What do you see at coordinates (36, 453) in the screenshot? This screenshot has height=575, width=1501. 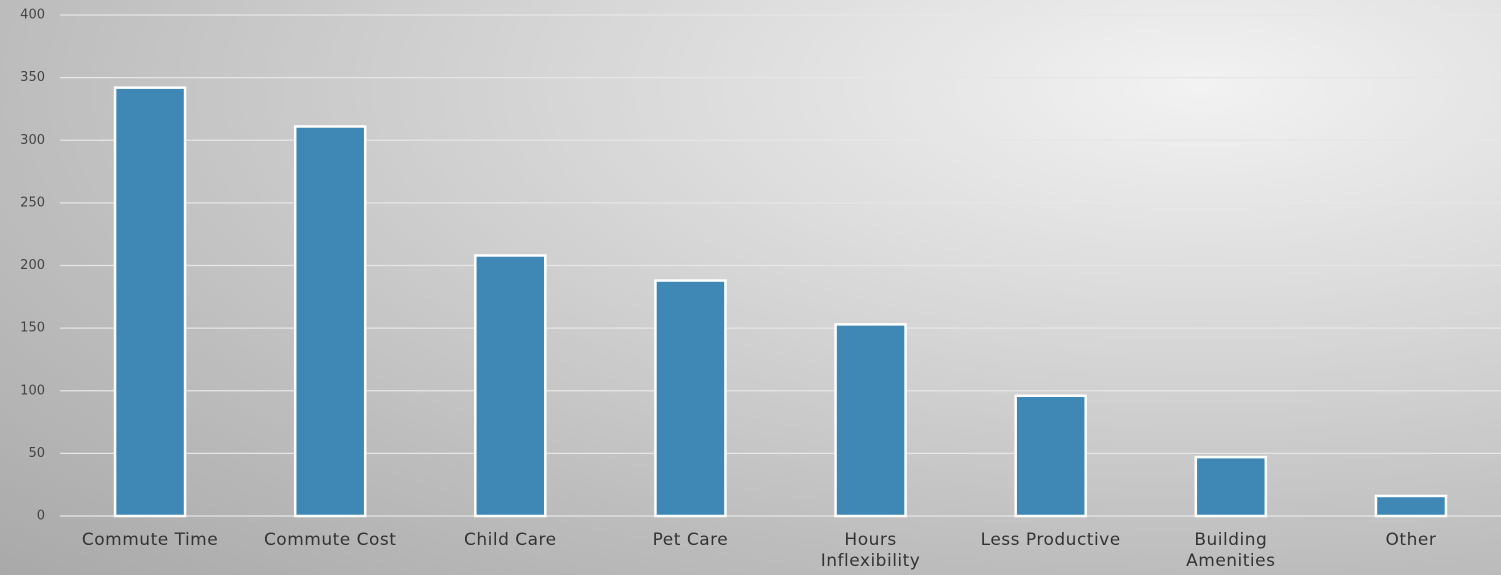 I see `y-tick-label: 50` at bounding box center [36, 453].